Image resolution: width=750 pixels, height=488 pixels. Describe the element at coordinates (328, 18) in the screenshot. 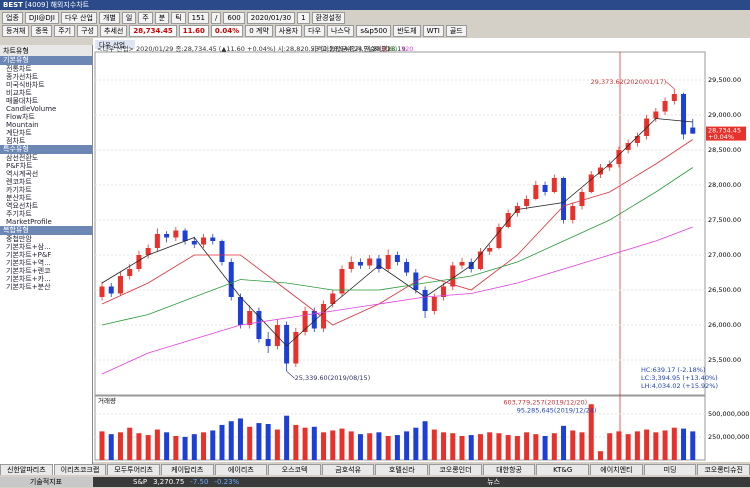

I see `toolbar-button: 환경설정` at that location.